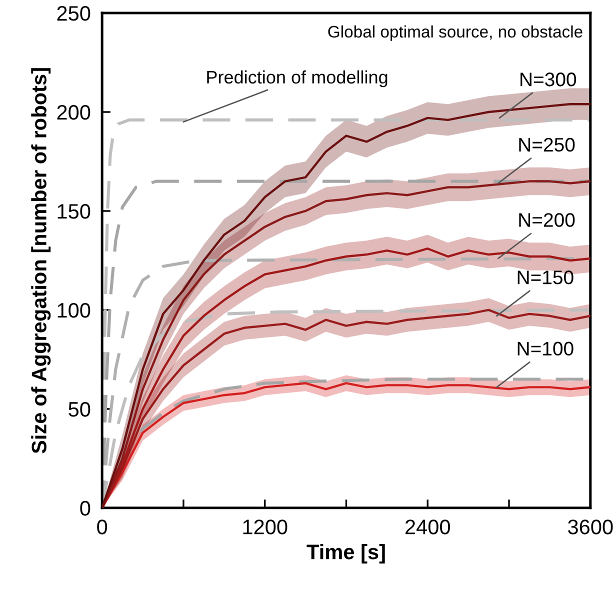  Describe the element at coordinates (73, 112) in the screenshot. I see `y-tick-label: 200` at that location.